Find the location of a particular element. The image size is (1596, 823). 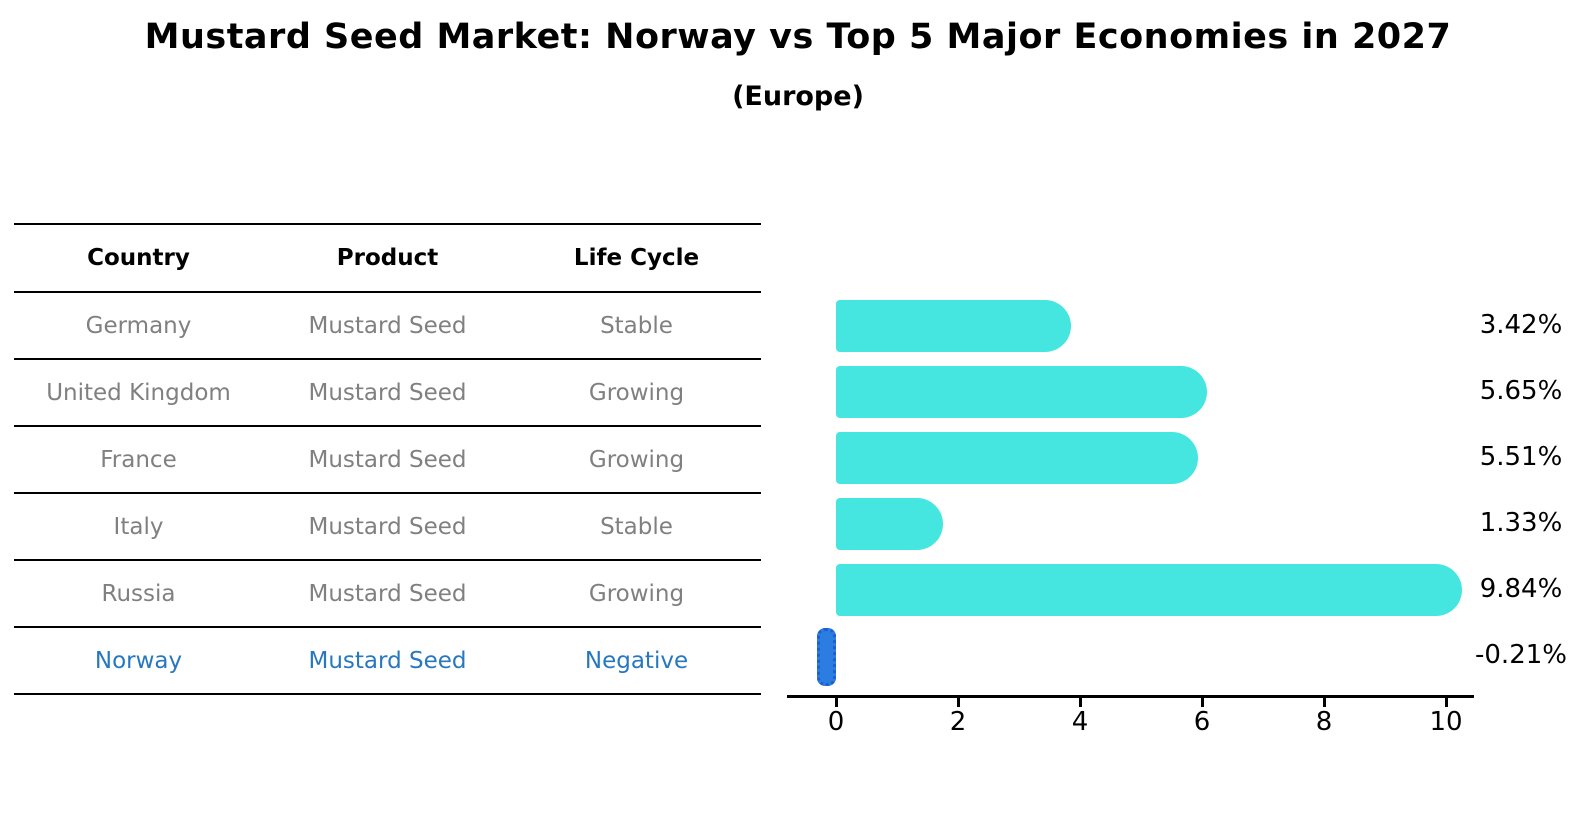

bar-value-label: -0.21% is located at coordinates (1521, 655).